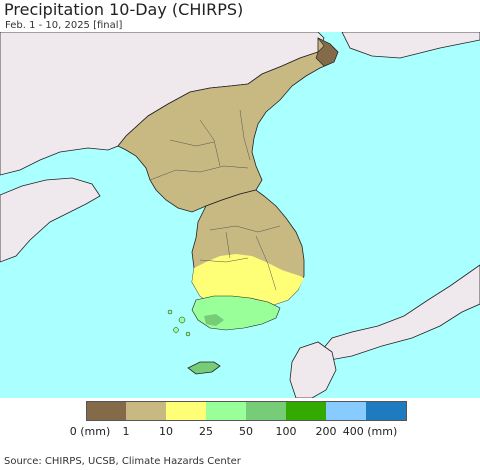 This screenshot has width=480, height=470. What do you see at coordinates (90, 431) in the screenshot?
I see `legend-tick-label: 0 (mm)` at bounding box center [90, 431].